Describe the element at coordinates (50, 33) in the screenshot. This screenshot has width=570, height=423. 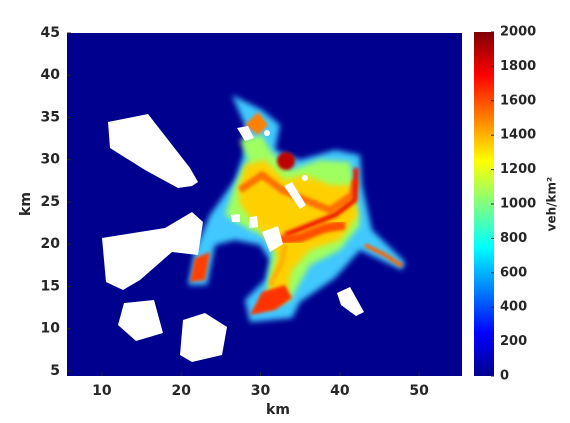
I see `y-tick-label: 45` at that location.